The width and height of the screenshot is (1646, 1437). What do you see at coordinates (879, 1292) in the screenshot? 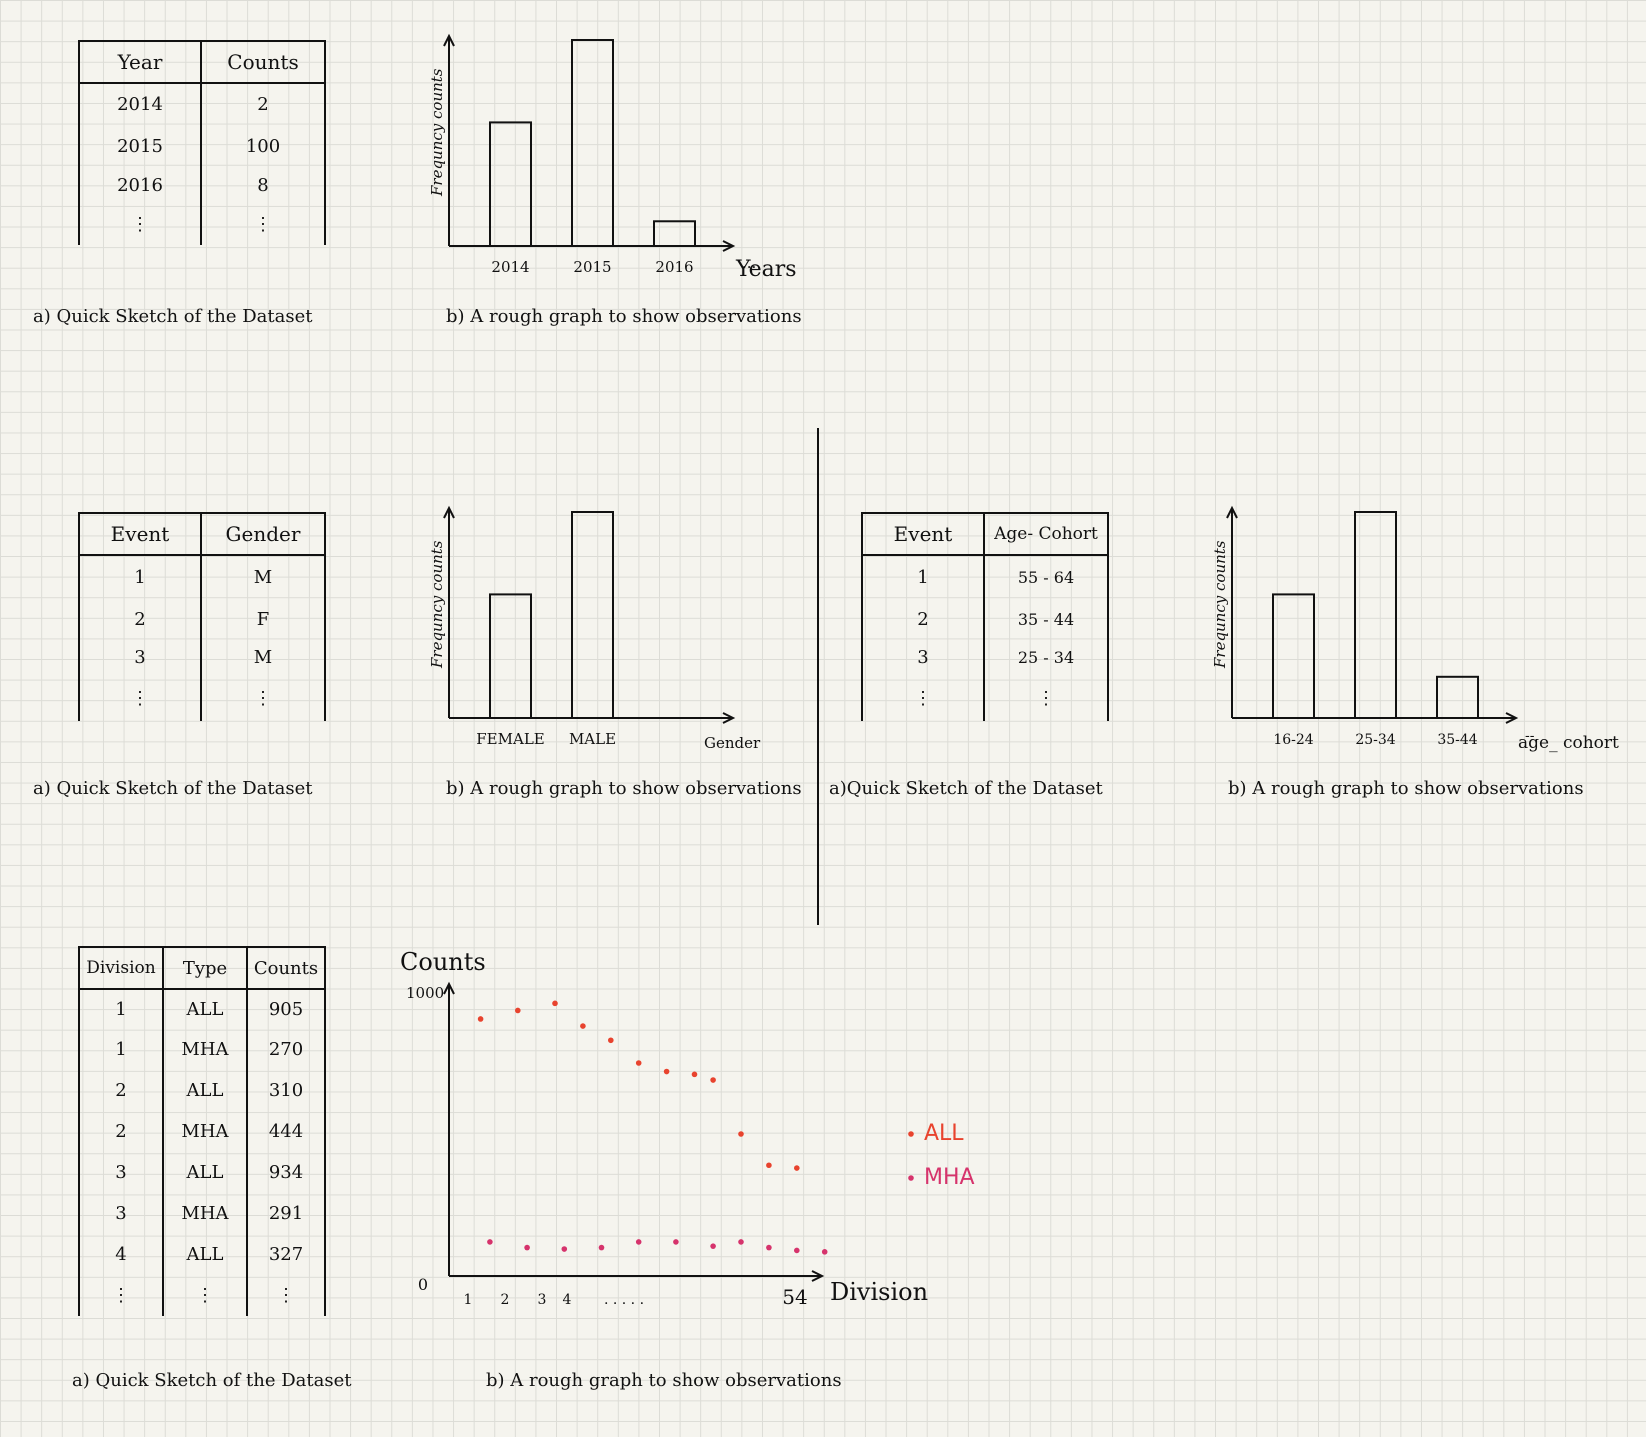
I see `x-axis-label: Division` at bounding box center [879, 1292].